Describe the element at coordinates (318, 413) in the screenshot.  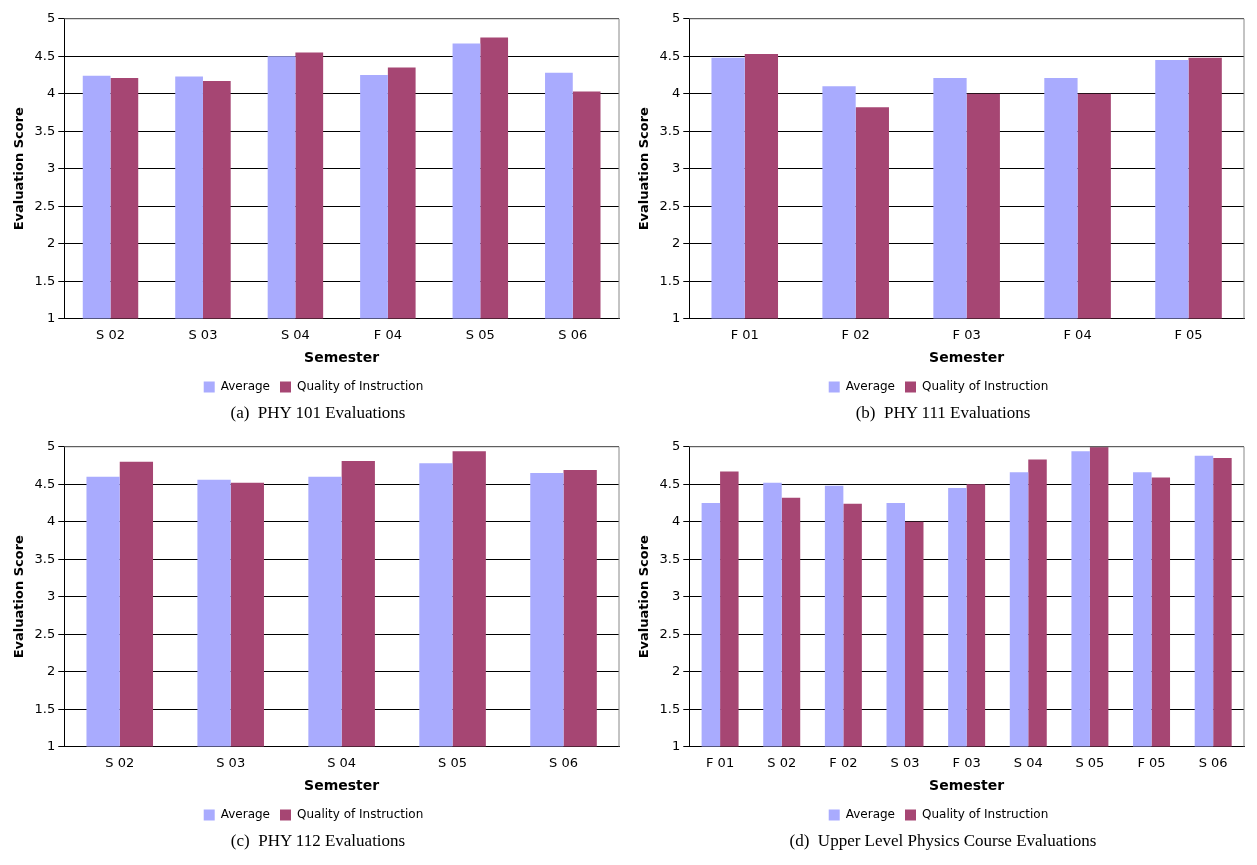
I see `text: (a) PHY 101 Evaluations` at that location.